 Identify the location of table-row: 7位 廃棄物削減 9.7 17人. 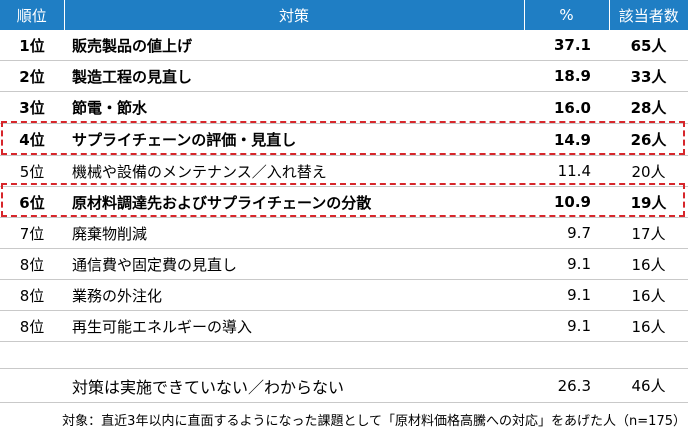
(344, 233).